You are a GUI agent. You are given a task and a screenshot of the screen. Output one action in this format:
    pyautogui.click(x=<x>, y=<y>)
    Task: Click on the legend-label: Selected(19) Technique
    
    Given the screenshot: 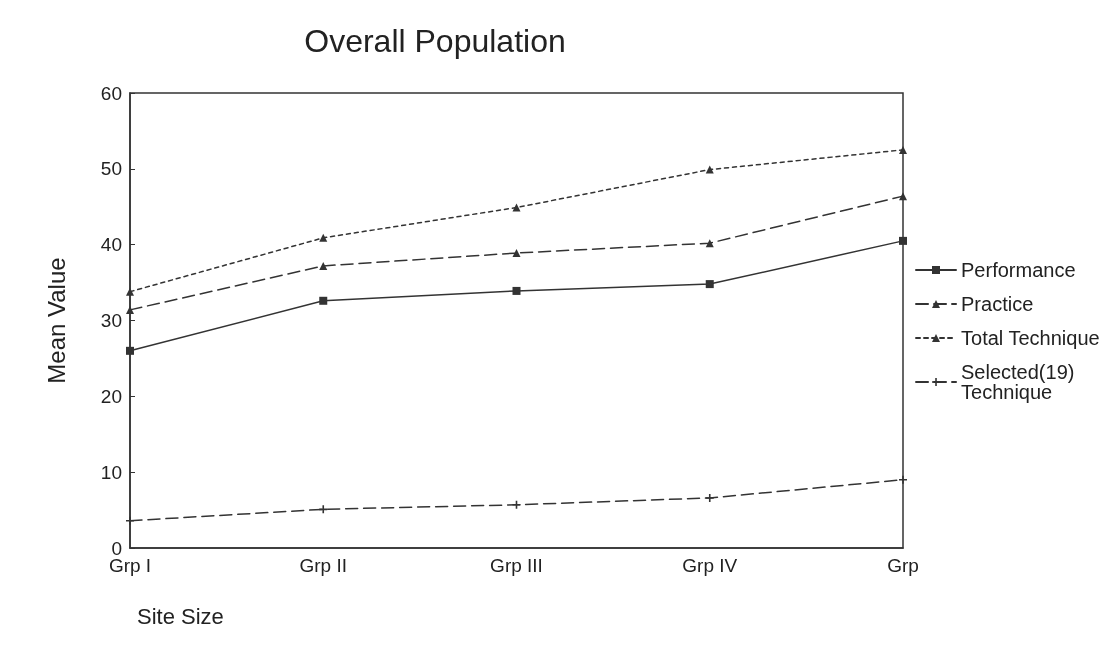 What is the action you would take?
    pyautogui.click(x=1020, y=382)
    